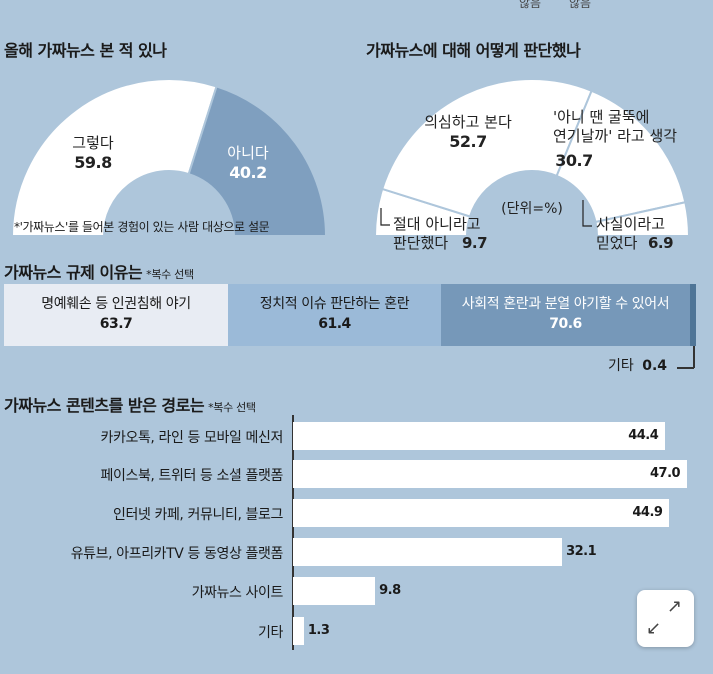 The height and width of the screenshot is (674, 713). Describe the element at coordinates (334, 315) in the screenshot. I see `reason-segment: 정치적 이슈 판단하는 혼란 61.4` at that location.